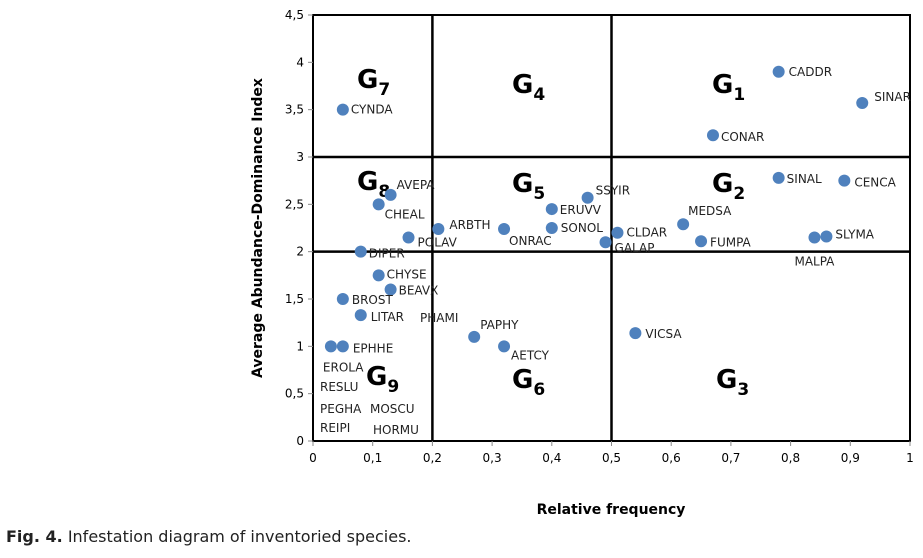 The width and height of the screenshot is (923, 558). What do you see at coordinates (439, 318) in the screenshot?
I see `species-label: PHAMI` at bounding box center [439, 318].